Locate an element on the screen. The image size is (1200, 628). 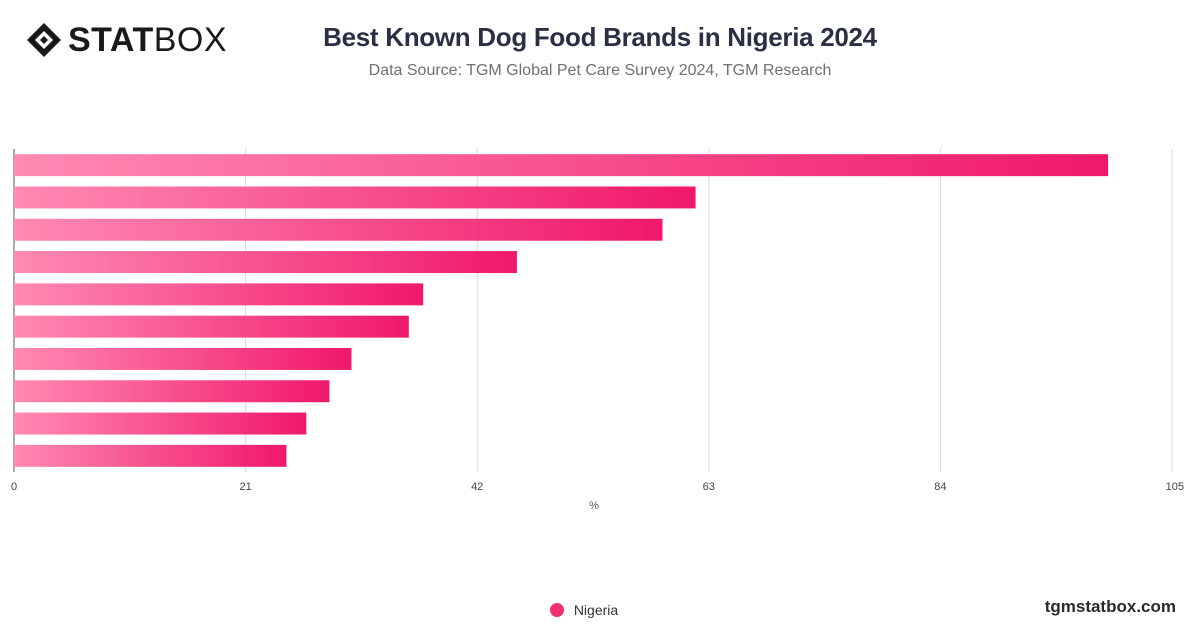
x-tick-label: 0 is located at coordinates (14, 487).